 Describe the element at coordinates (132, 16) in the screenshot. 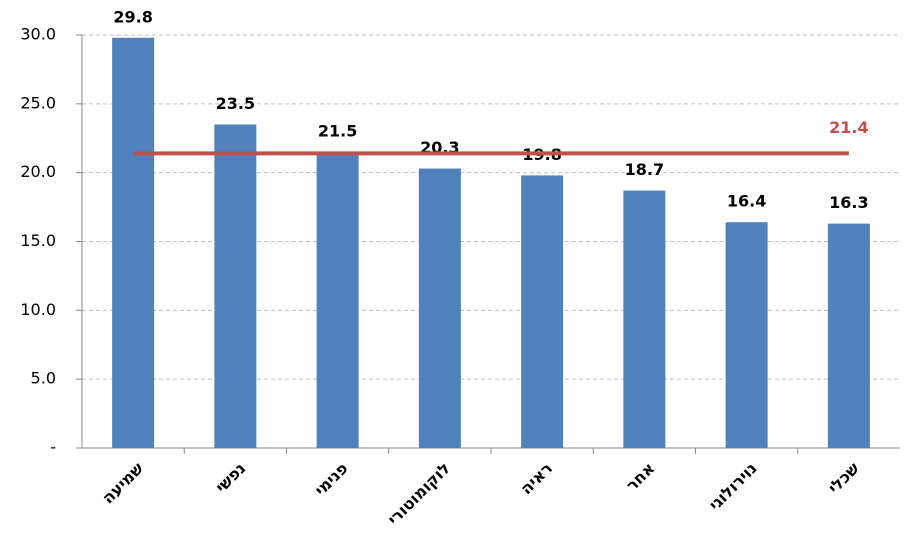

I see `value-label: 29.8` at that location.